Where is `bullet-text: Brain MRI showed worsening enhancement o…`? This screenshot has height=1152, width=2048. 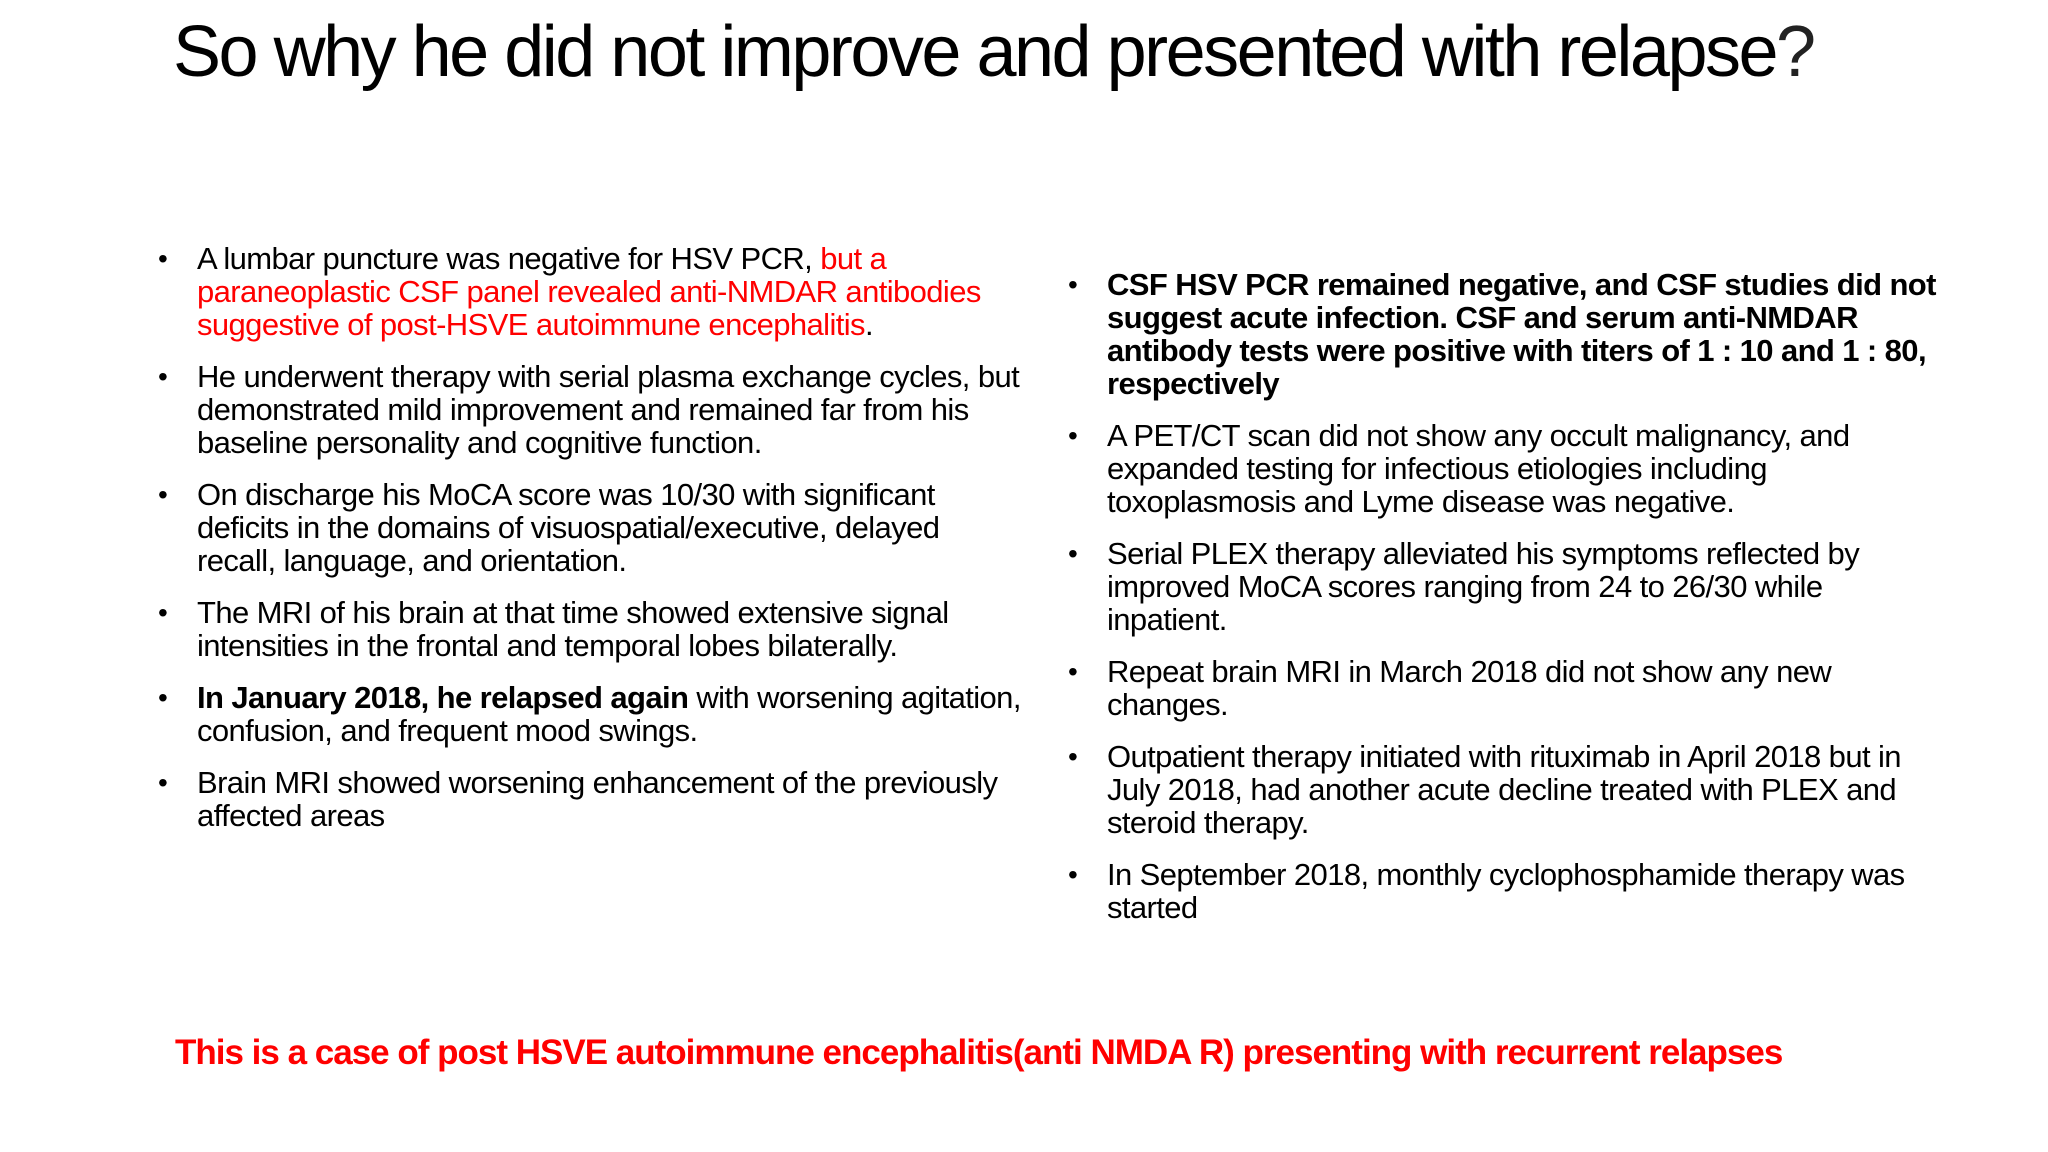 bullet-text: Brain MRI showed worsening enhancement o… is located at coordinates (597, 799).